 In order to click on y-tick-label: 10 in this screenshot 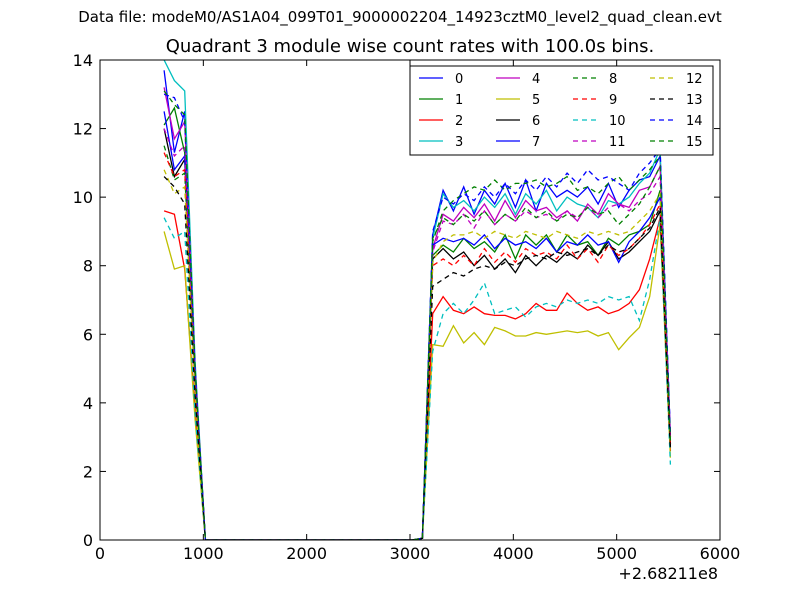, I will do `click(83, 197)`.